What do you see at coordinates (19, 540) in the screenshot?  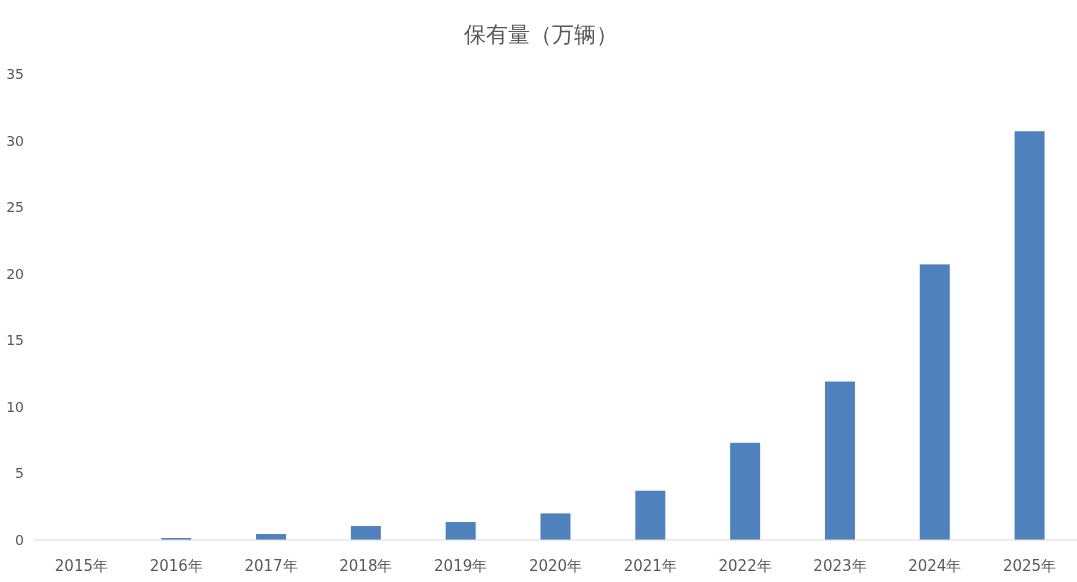 I see `y-tick-label: 0` at bounding box center [19, 540].